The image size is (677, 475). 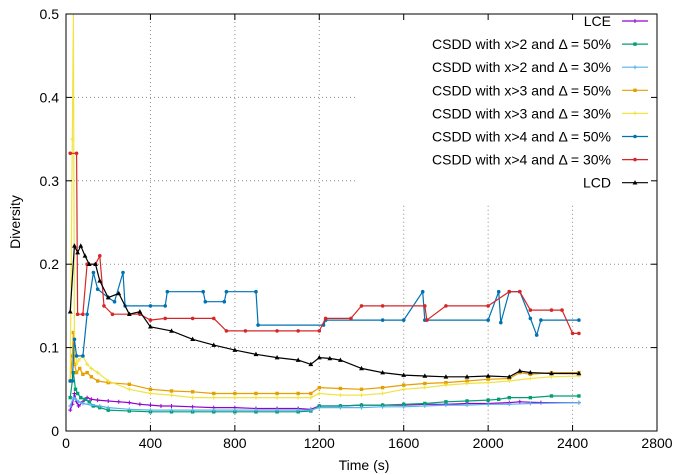 What do you see at coordinates (597, 21) in the screenshot?
I see `legend-label: LCE` at bounding box center [597, 21].